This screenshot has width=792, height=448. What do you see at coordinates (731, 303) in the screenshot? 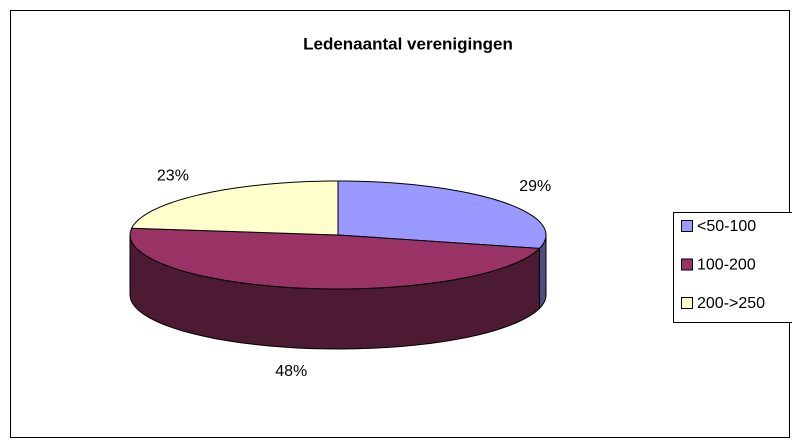
I see `legend-label: 200->250` at bounding box center [731, 303].